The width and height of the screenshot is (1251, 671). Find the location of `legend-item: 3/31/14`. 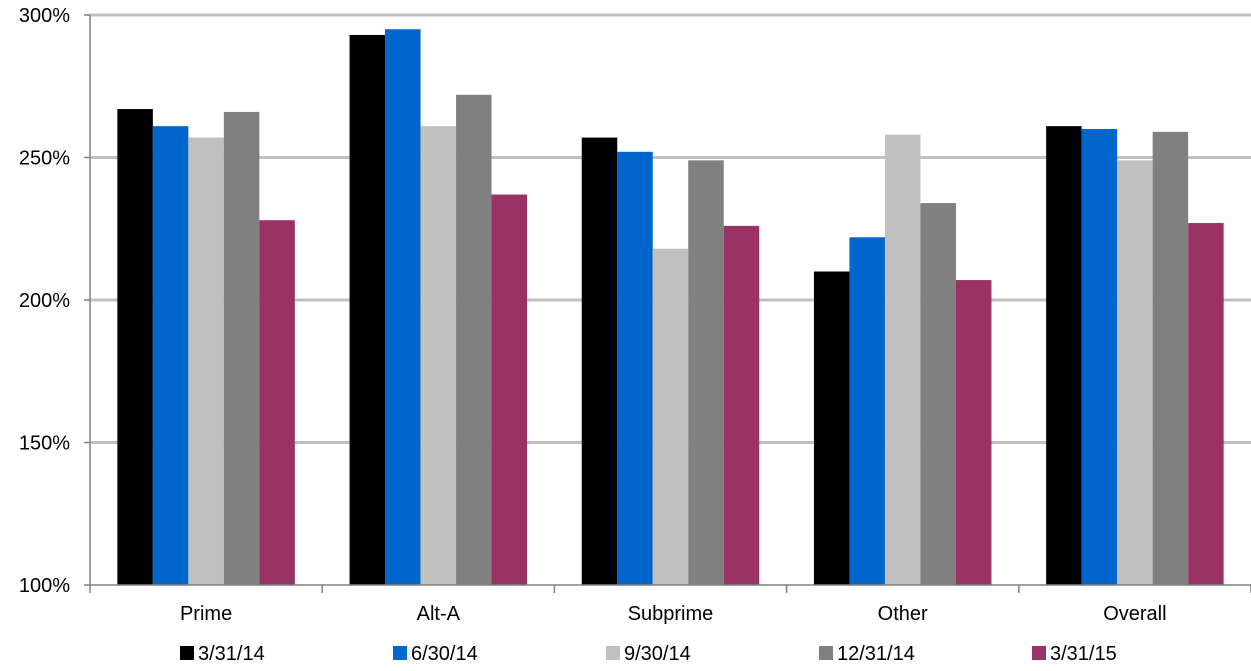

legend-item: 3/31/14 is located at coordinates (222, 654).